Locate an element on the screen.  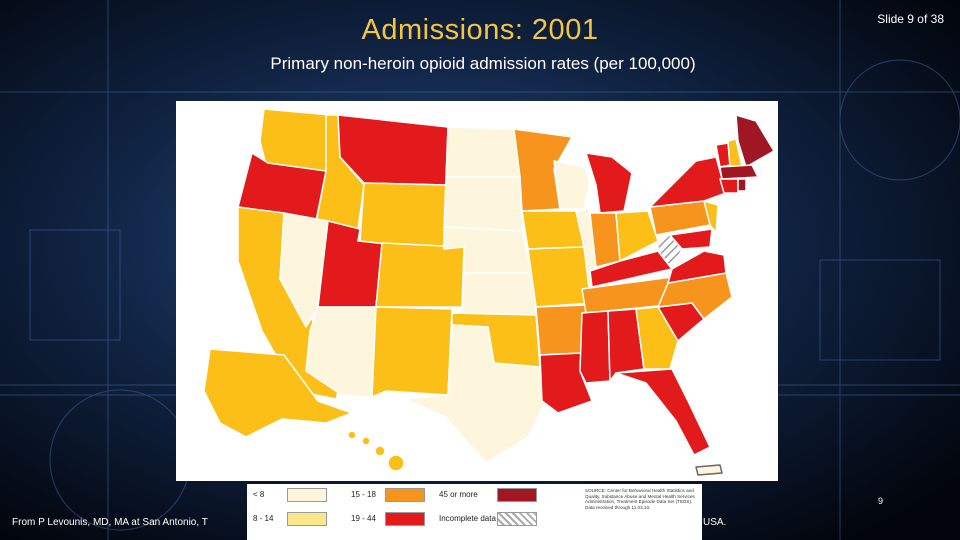
state-maine is located at coordinates (755, 141).